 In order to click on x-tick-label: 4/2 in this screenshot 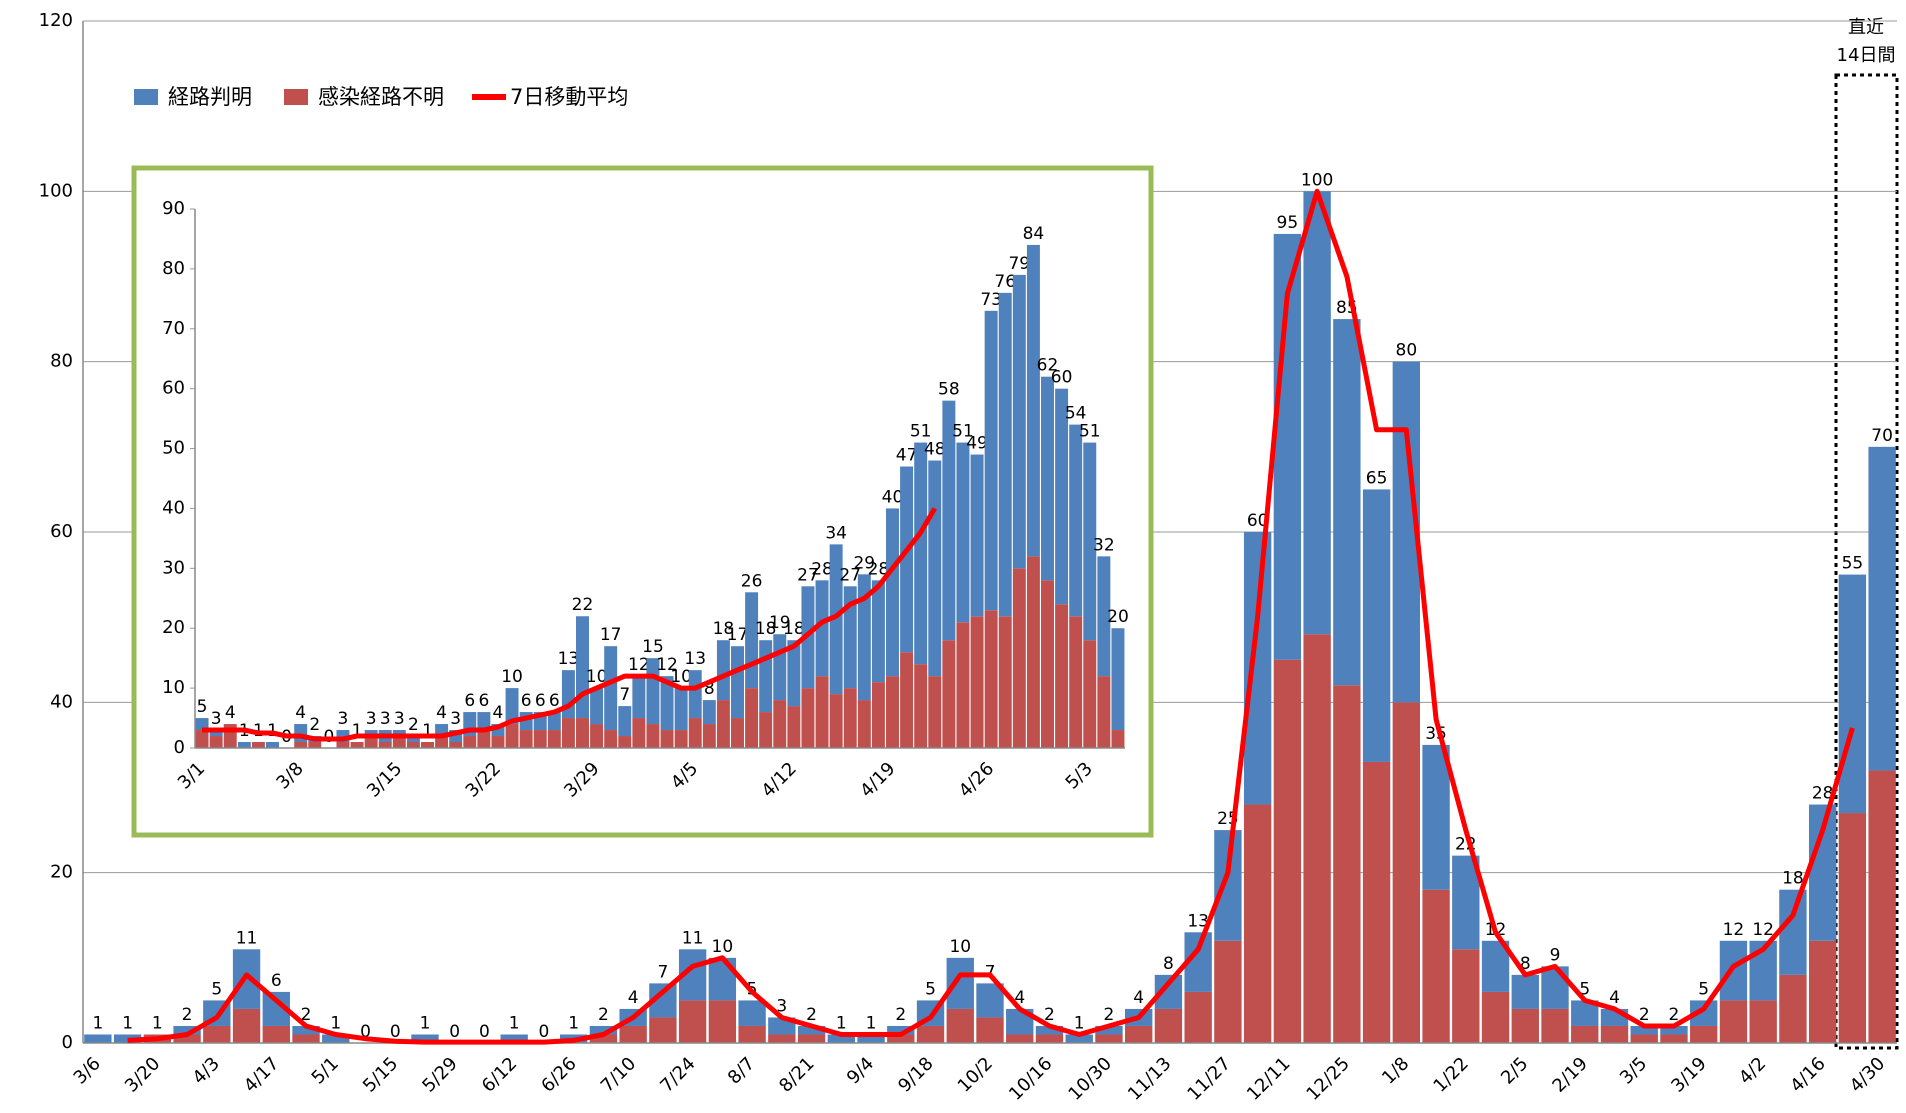, I will do `click(1752, 1070)`.